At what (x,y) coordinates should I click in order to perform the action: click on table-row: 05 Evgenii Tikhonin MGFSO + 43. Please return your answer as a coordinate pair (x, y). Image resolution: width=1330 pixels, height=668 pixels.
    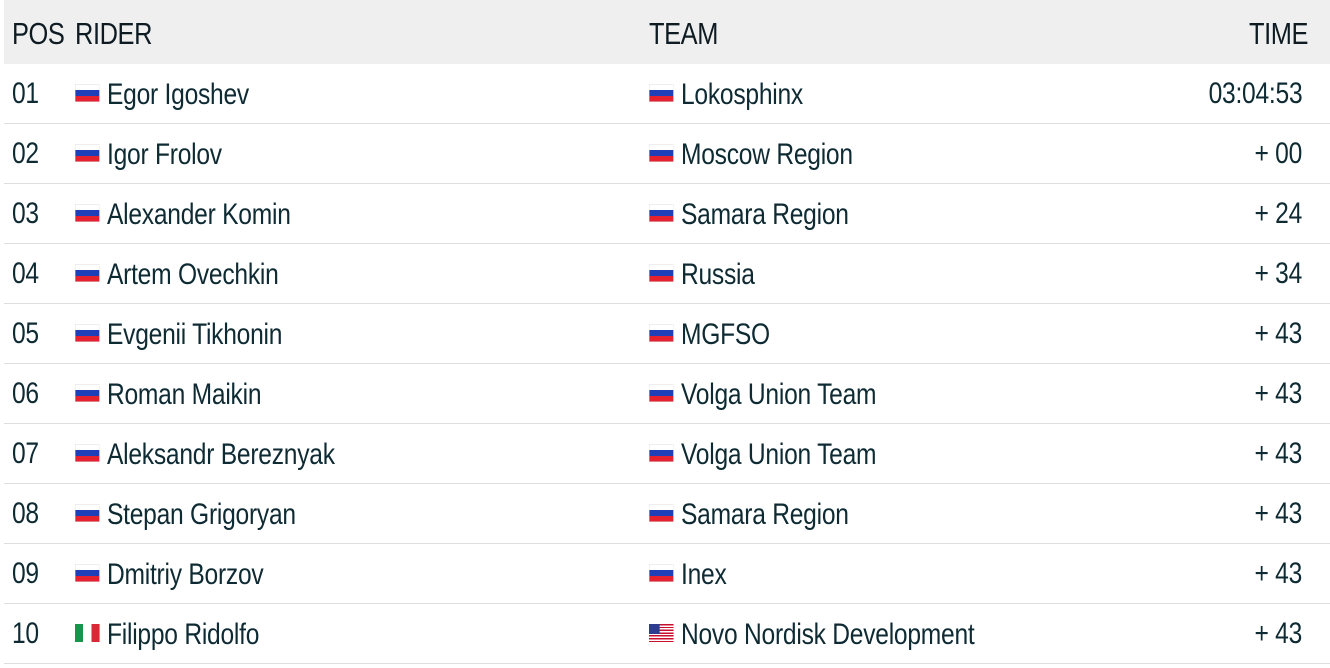
    Looking at the image, I should click on (667, 334).